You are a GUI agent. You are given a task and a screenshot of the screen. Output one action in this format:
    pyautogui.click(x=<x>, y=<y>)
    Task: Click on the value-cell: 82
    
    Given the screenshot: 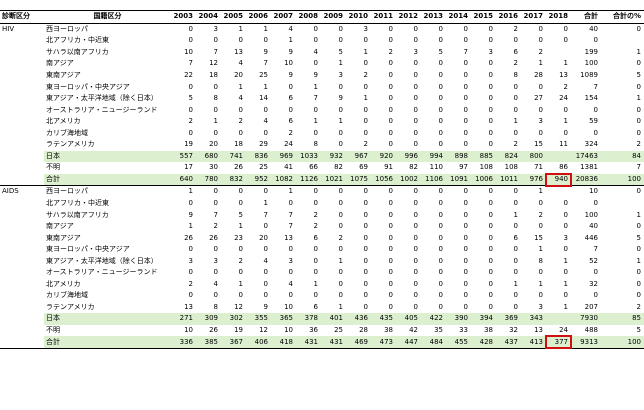 What is the action you would take?
    pyautogui.click(x=413, y=167)
    